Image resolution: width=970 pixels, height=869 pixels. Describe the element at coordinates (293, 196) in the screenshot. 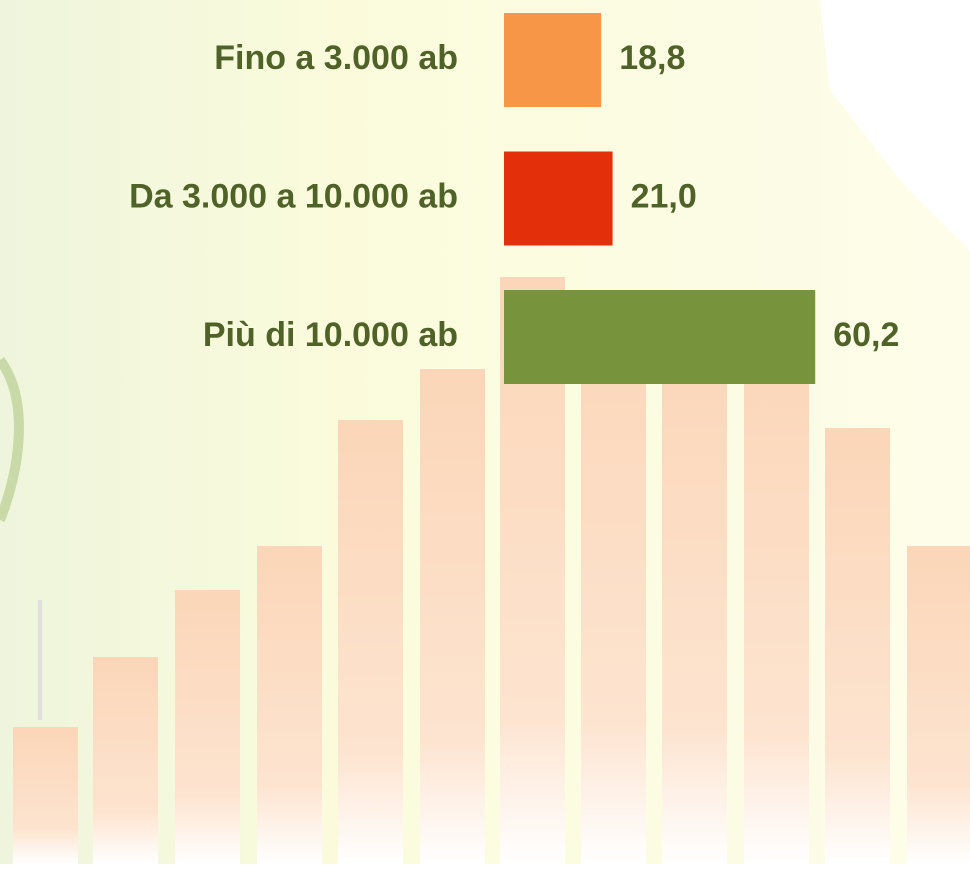

I see `category-label: Da 3.000 a 10.000 ab` at that location.